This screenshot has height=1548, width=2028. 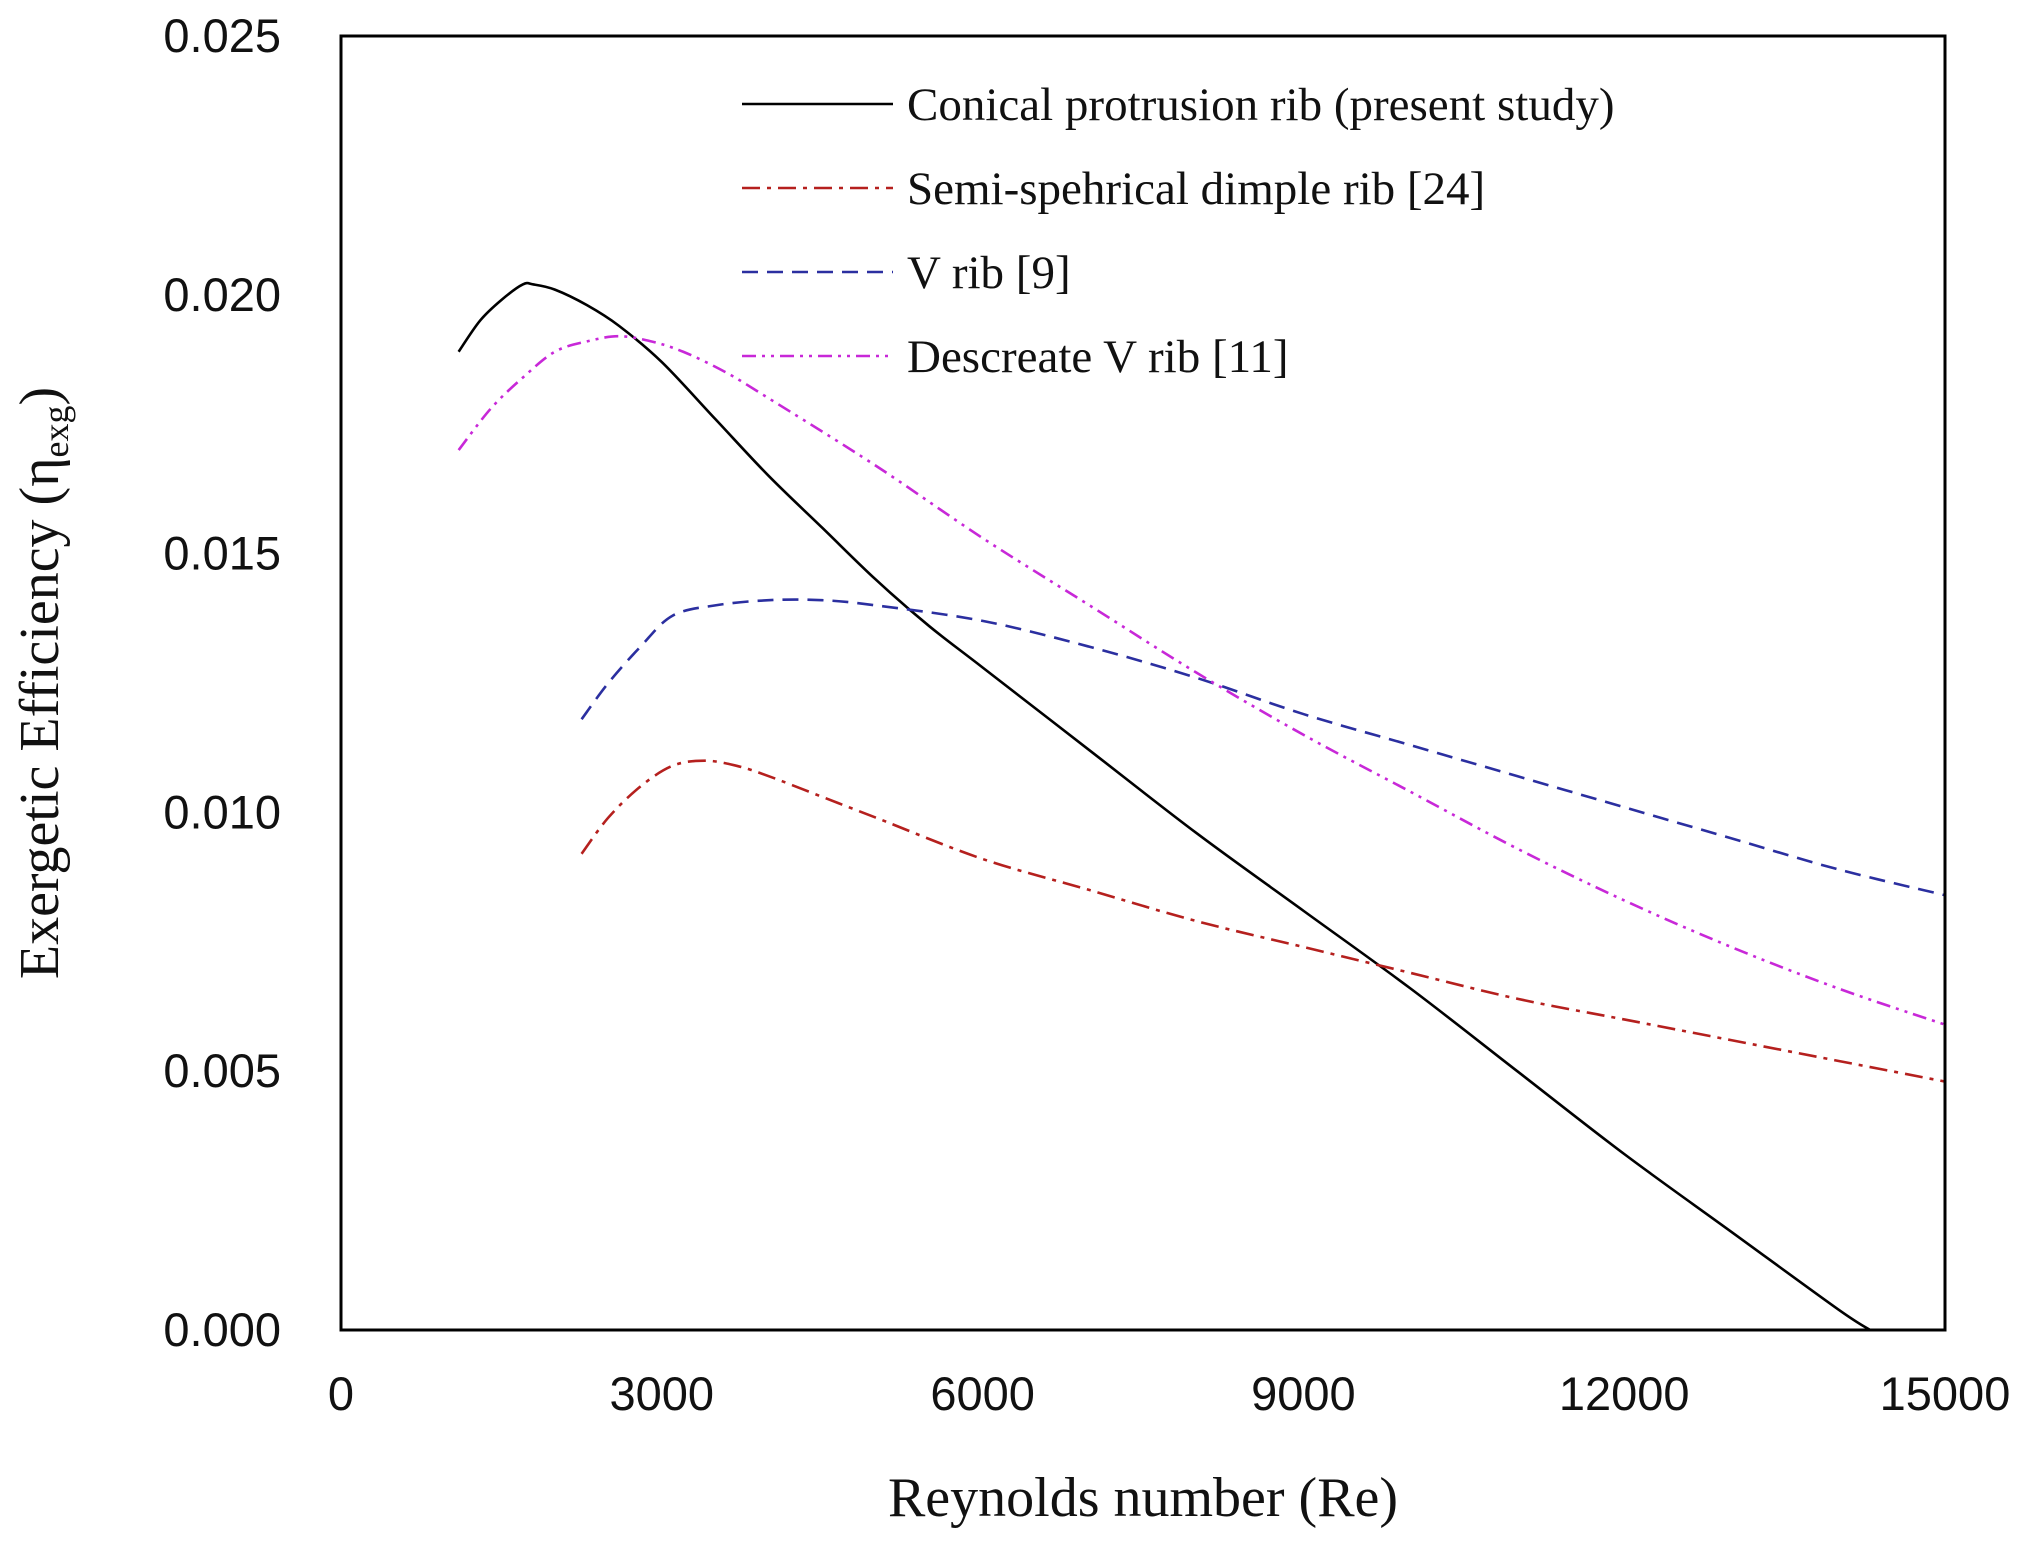 What do you see at coordinates (1263, 747) in the screenshot?
I see `series-line-v-rib` at bounding box center [1263, 747].